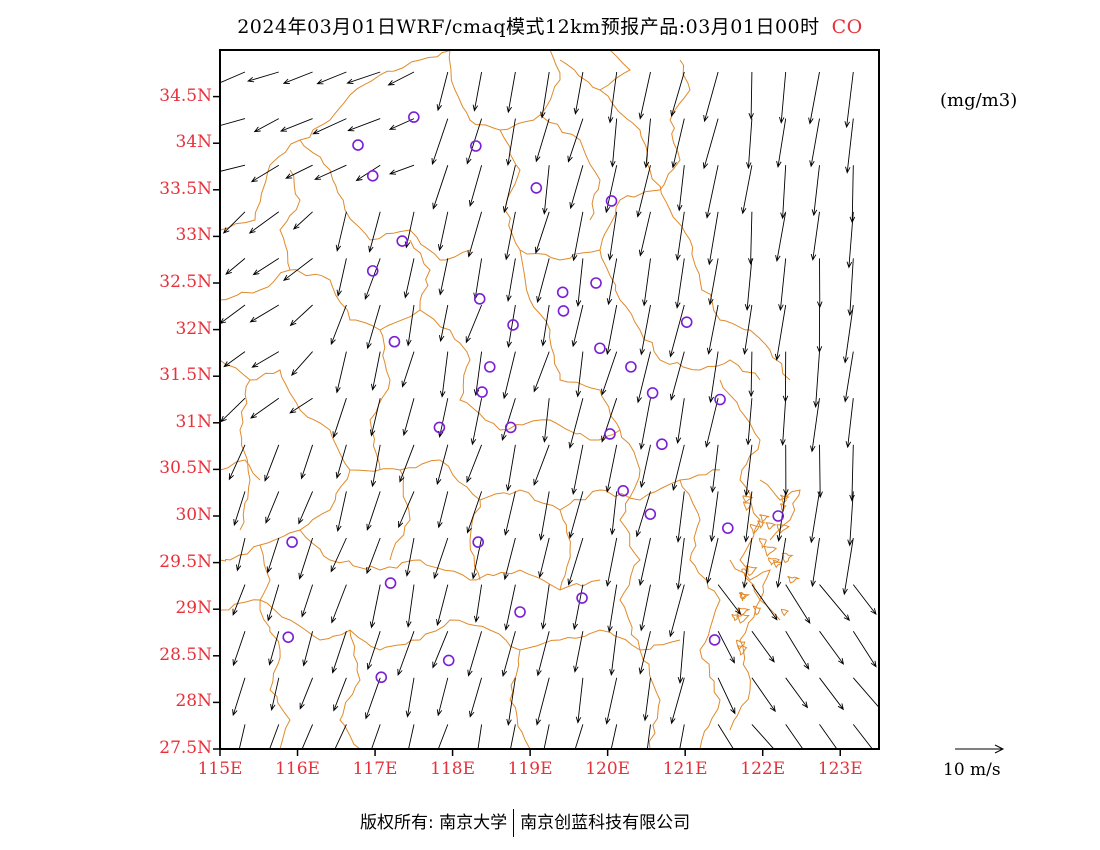 Image resolution: width=1100 pixels, height=850 pixels. Describe the element at coordinates (220, 769) in the screenshot. I see `x-tick-label: 115E` at that location.